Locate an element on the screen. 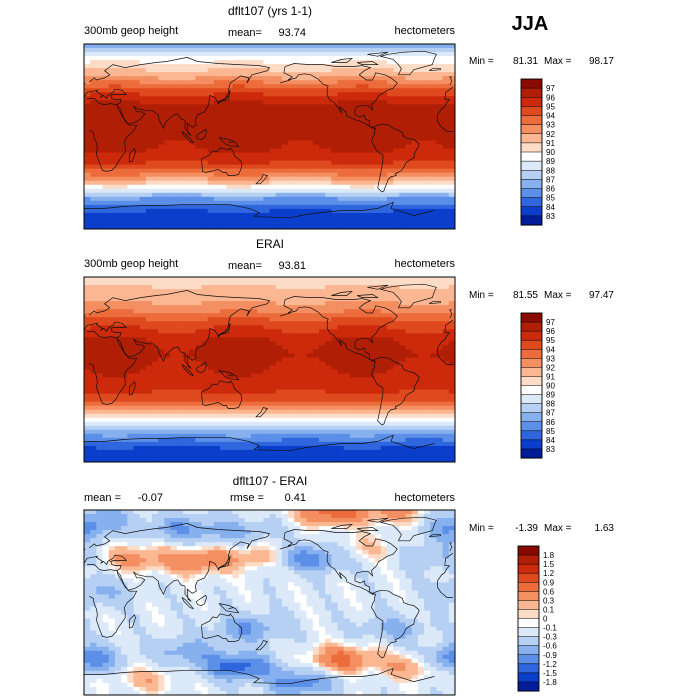  panel-erai-units: hectometers is located at coordinates (424, 264).